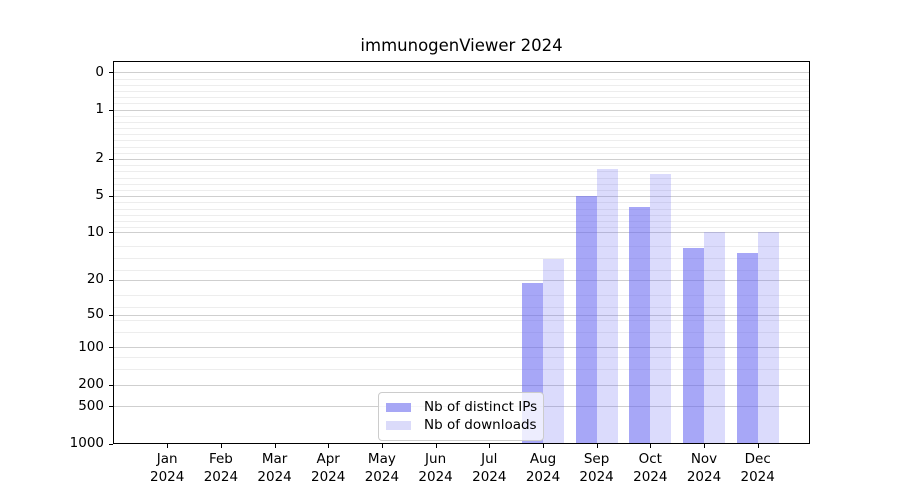  Describe the element at coordinates (757, 468) in the screenshot. I see `x-tick-label: Dec 2024` at that location.